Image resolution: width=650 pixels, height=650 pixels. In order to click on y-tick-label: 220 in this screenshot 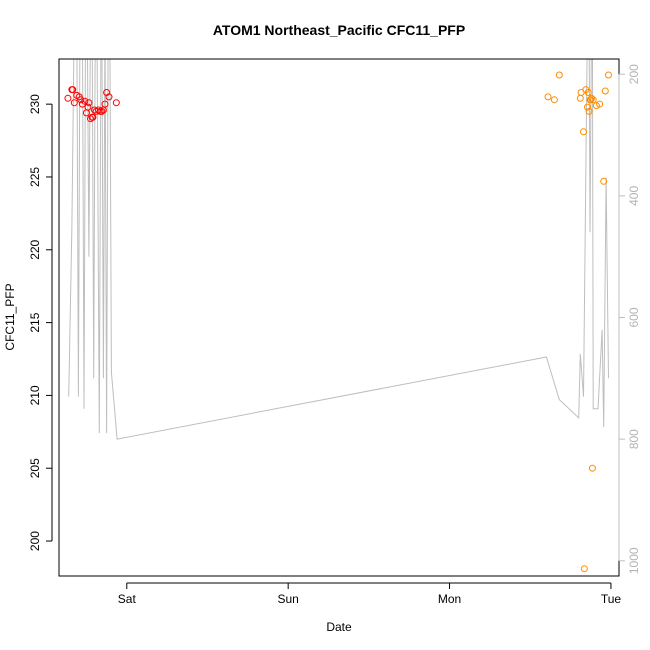, I will do `click(35, 249)`.